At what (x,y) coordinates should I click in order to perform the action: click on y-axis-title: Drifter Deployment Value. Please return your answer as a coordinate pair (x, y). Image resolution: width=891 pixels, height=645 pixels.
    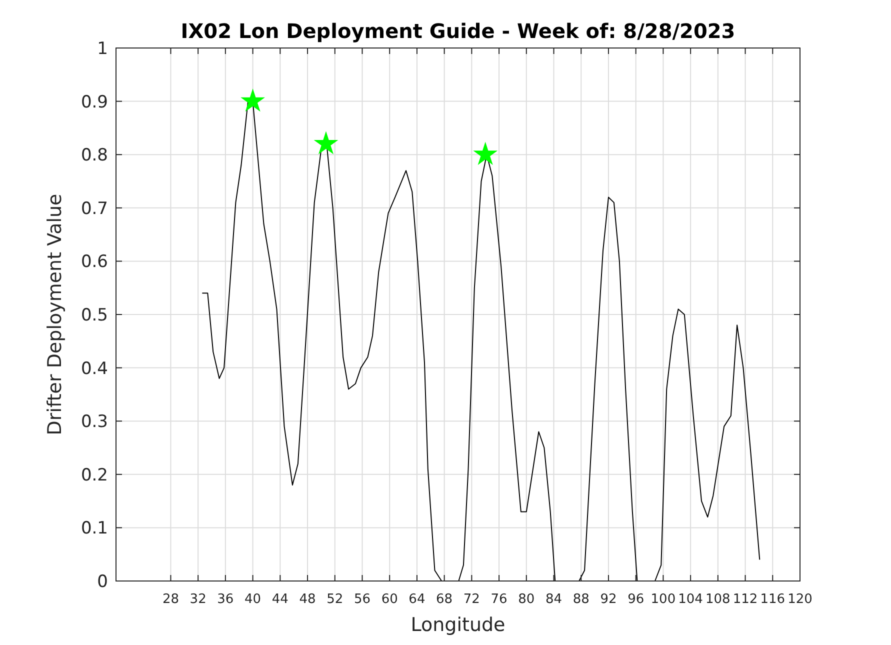
    Looking at the image, I should click on (55, 315).